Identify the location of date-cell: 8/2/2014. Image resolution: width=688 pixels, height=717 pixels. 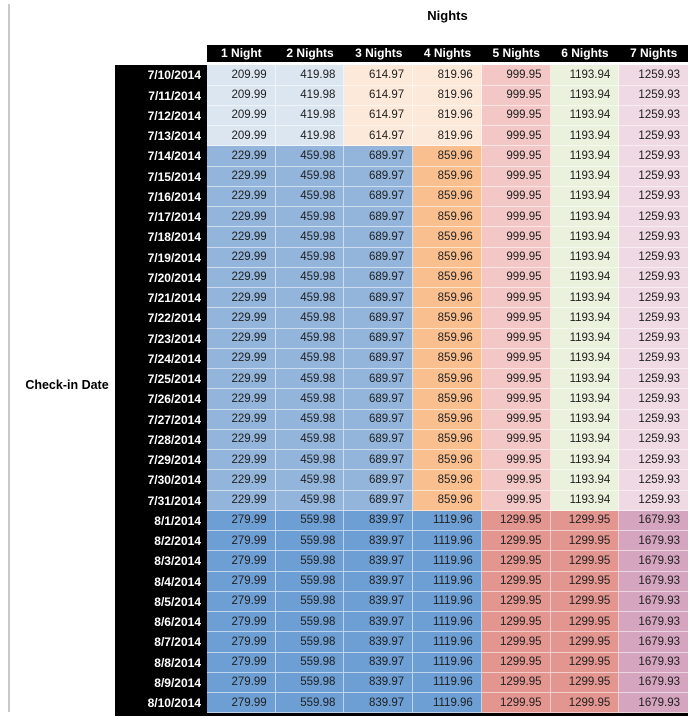
(161, 541).